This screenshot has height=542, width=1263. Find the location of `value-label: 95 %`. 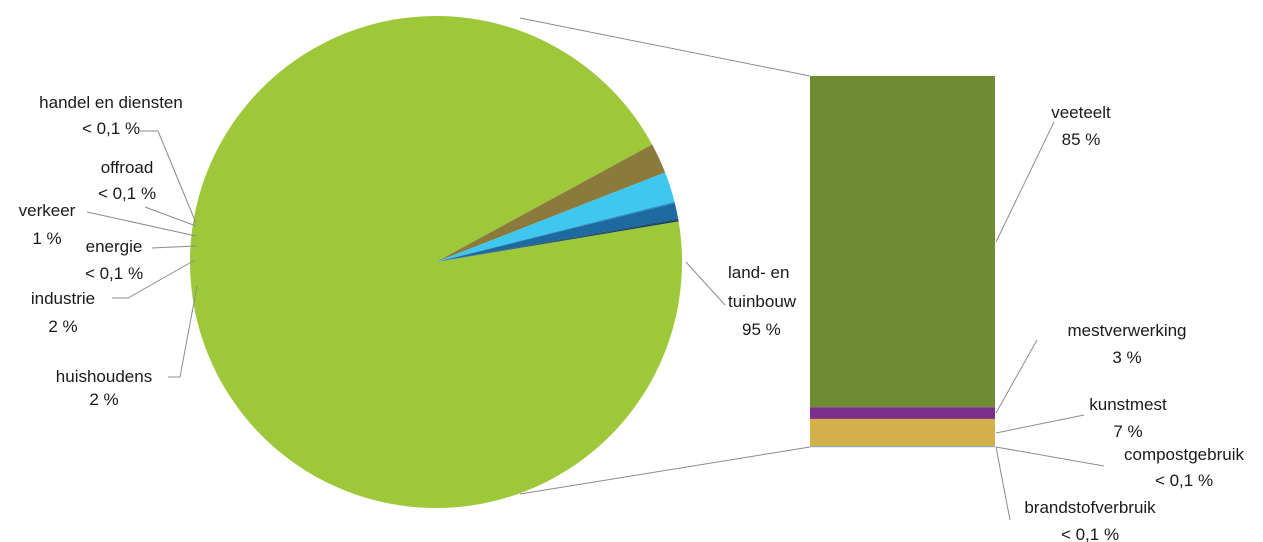

value-label: 95 % is located at coordinates (761, 329).